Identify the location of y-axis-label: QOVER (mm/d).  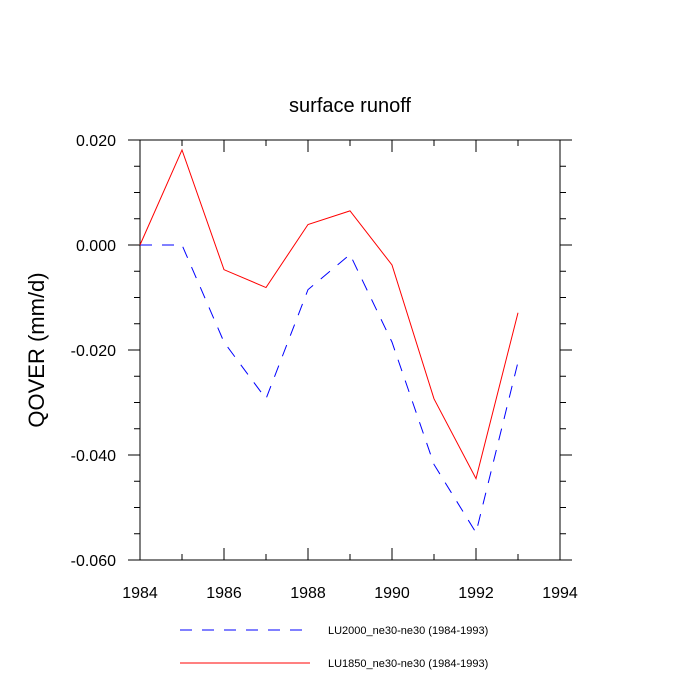
(36, 349).